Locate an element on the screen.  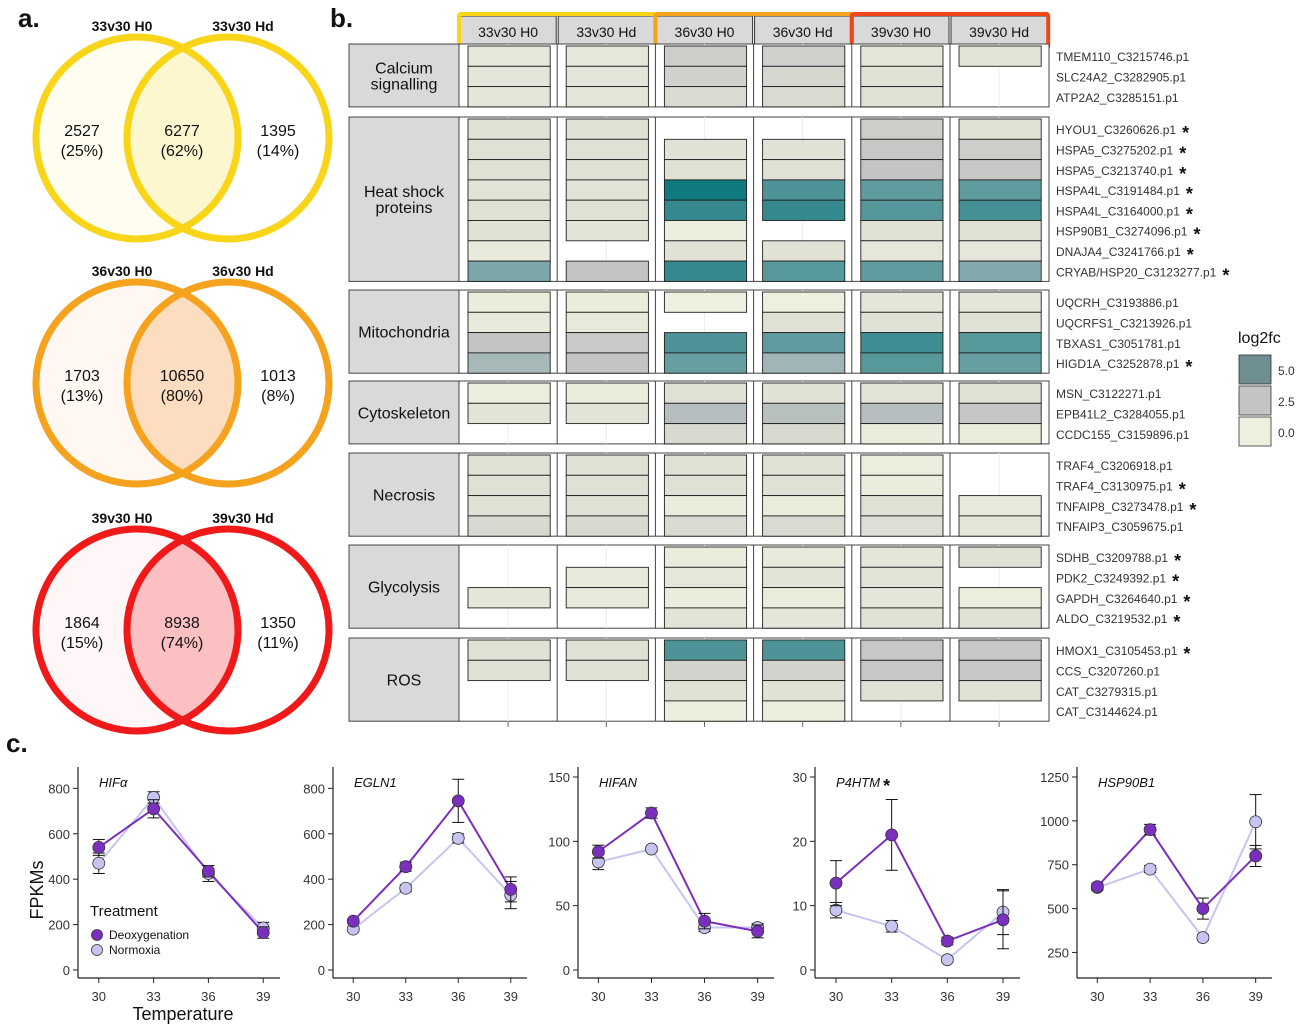
condition-header-label: 36v30 H0 is located at coordinates (705, 32).